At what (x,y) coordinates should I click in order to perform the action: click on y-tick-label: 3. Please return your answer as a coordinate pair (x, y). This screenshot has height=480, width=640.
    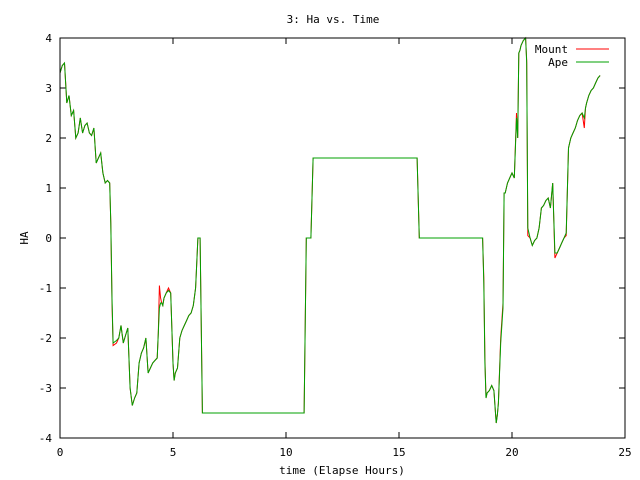
    Looking at the image, I should click on (48, 88).